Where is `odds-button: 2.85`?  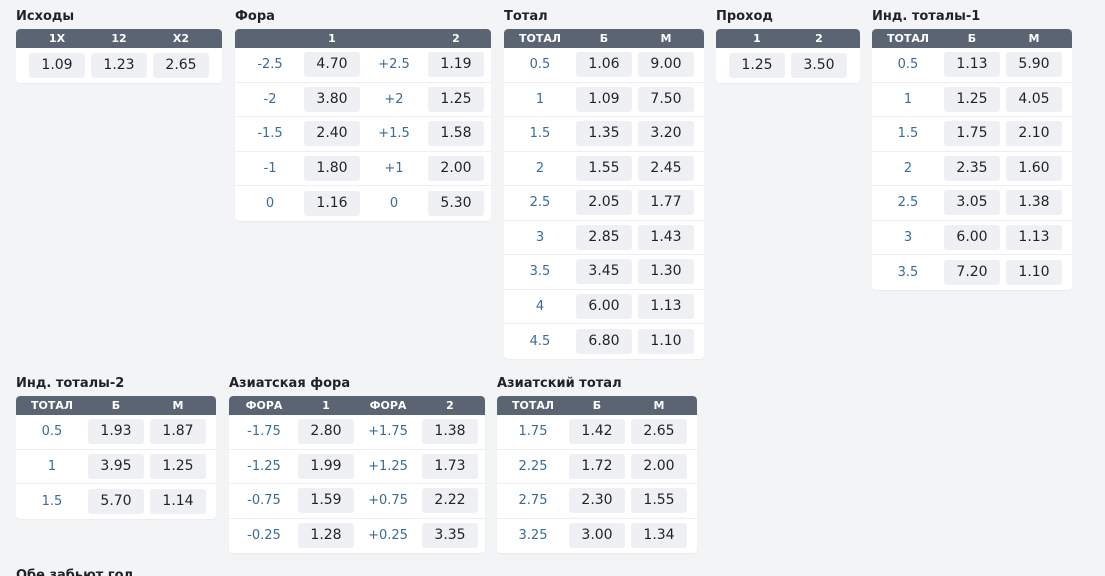
odds-button: 2.85 is located at coordinates (604, 237).